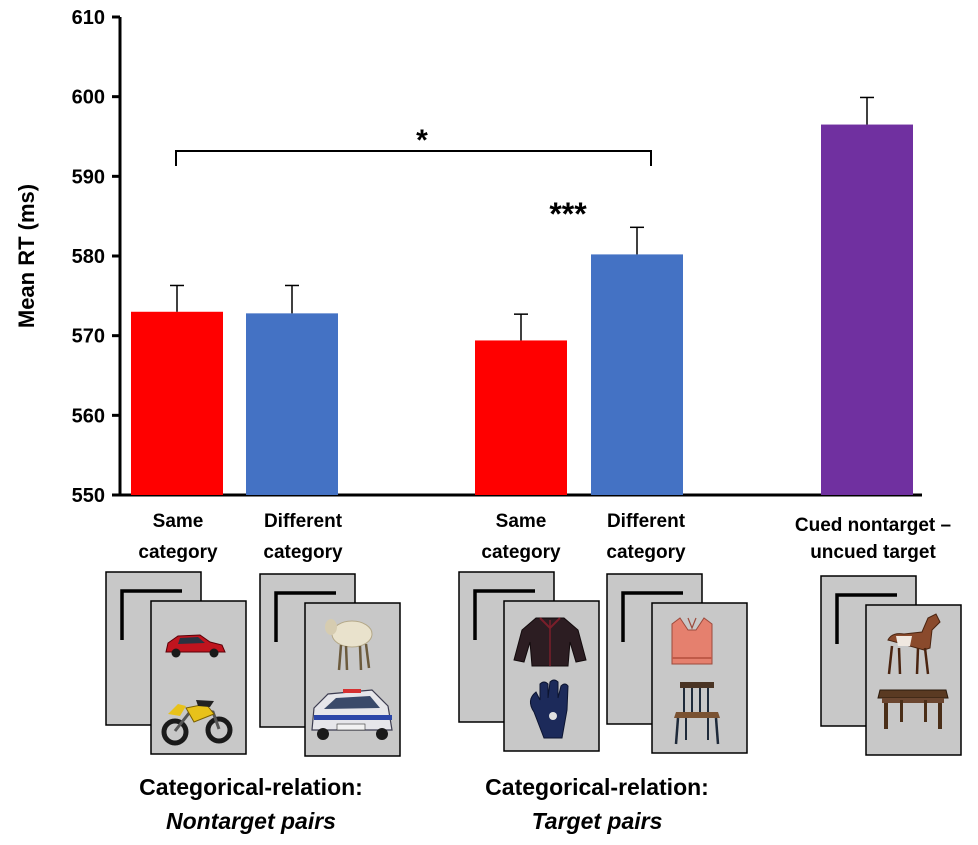 This screenshot has width=978, height=845. Describe the element at coordinates (422, 140) in the screenshot. I see `significance-star-bracket: *` at that location.